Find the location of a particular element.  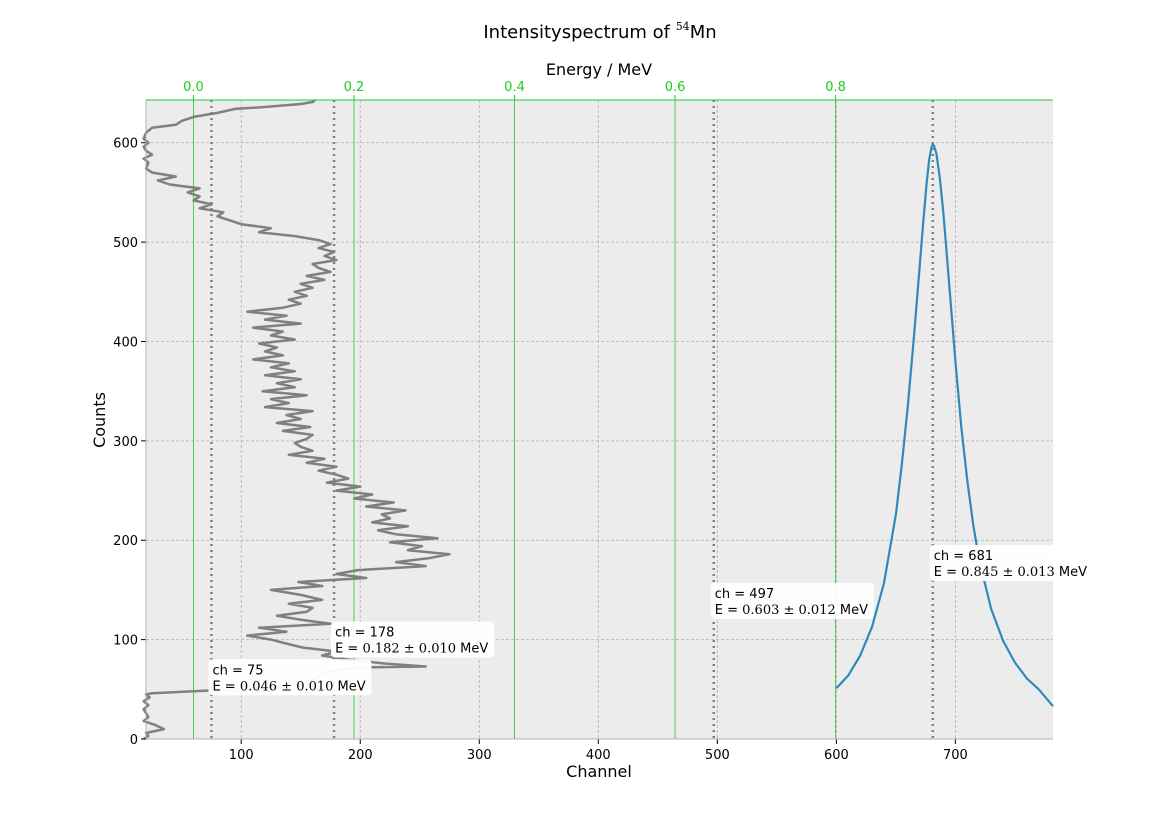

top-tick-label: 0.2 is located at coordinates (354, 87).